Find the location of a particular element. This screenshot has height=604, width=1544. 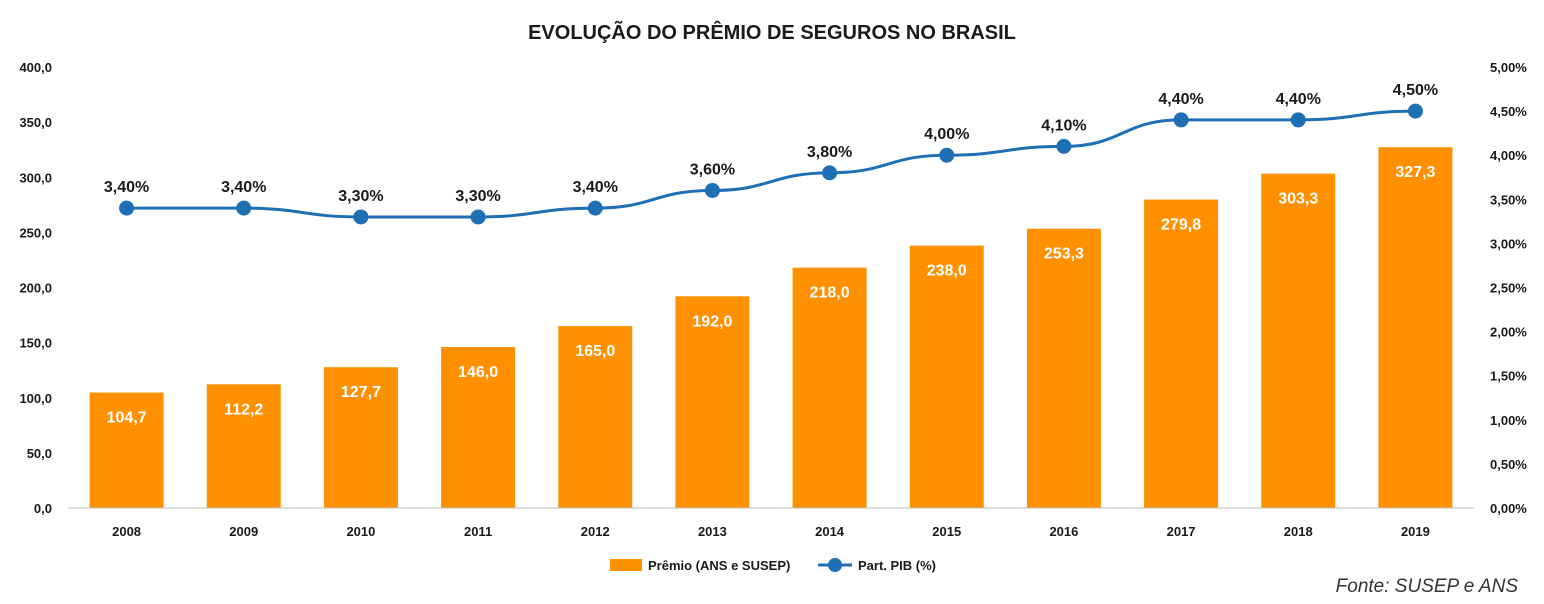

line-label-2016: 4,10% is located at coordinates (1063, 125).